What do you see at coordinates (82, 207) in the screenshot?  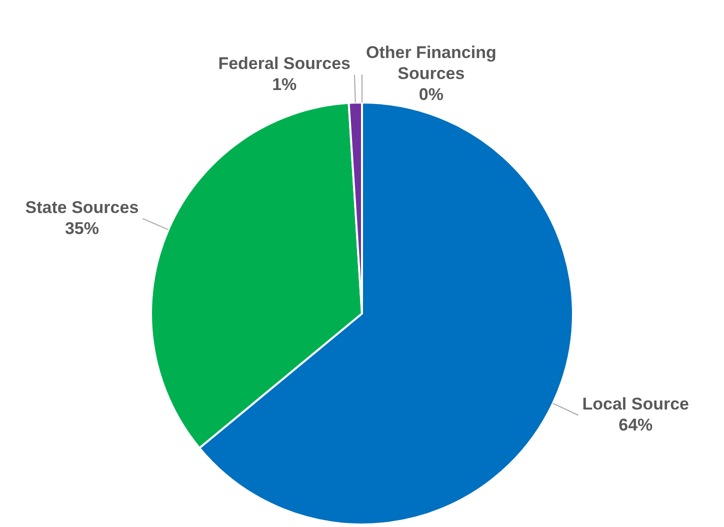 I see `slice-label: State Sources` at bounding box center [82, 207].